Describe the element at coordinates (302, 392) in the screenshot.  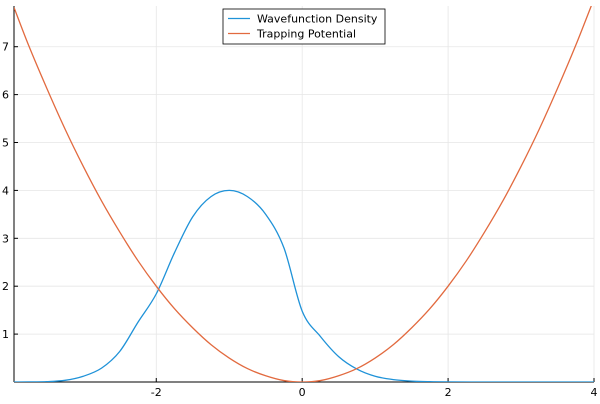
I see `x-tick-label: 0` at that location.